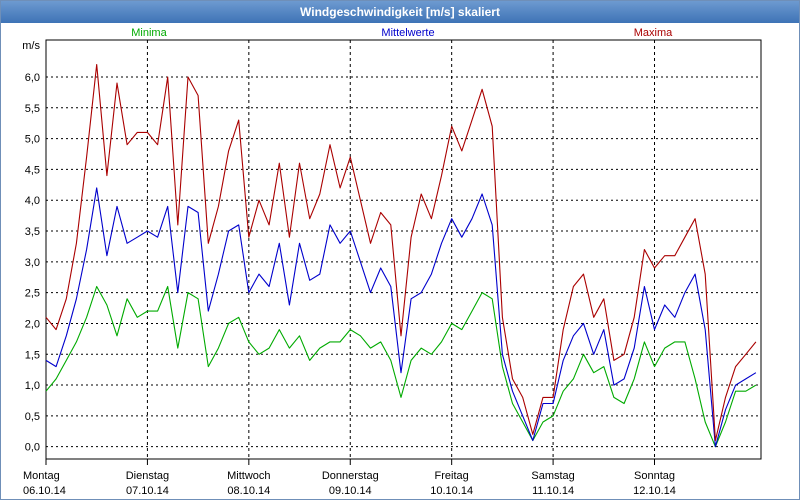  I want to click on y-tick-label: 4,0, so click(32, 201).